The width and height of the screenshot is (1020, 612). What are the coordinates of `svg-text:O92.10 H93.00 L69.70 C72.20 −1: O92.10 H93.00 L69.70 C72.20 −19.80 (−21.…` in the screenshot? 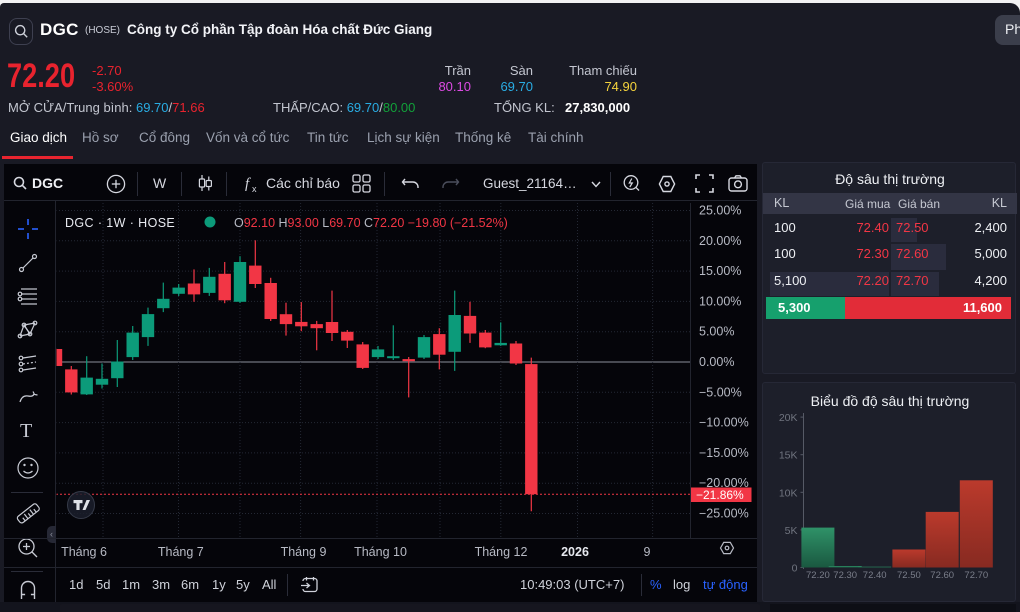 It's located at (371, 223).